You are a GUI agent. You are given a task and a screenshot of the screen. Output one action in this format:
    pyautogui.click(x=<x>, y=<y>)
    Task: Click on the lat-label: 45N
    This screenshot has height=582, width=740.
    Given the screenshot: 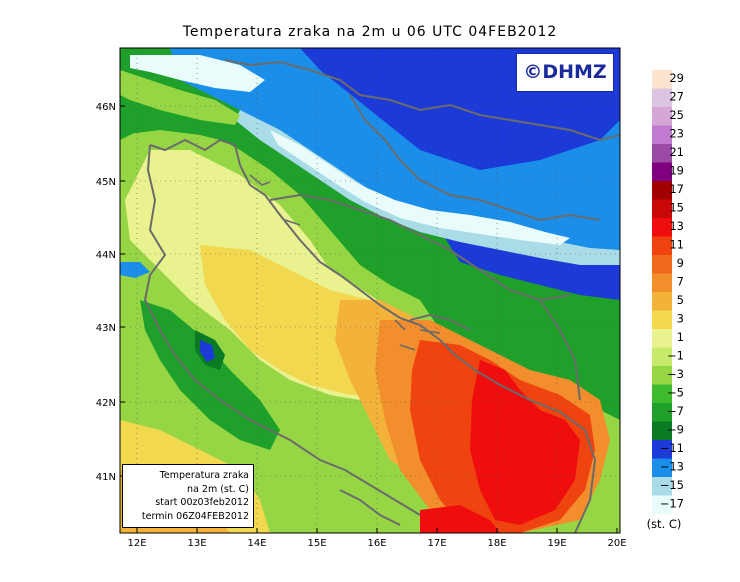 What is the action you would take?
    pyautogui.click(x=106, y=182)
    